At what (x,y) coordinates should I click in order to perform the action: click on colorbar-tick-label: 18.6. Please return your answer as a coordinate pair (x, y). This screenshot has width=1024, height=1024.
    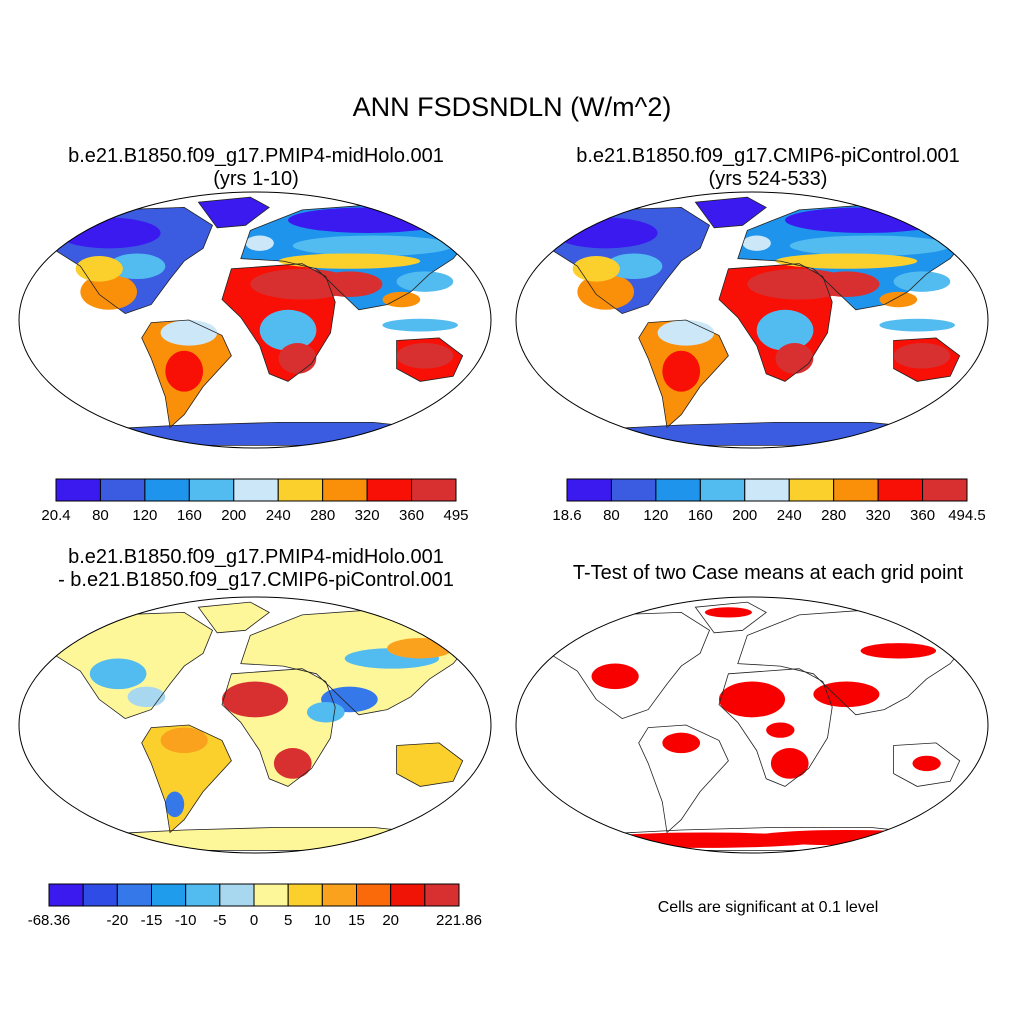
    Looking at the image, I should click on (566, 515).